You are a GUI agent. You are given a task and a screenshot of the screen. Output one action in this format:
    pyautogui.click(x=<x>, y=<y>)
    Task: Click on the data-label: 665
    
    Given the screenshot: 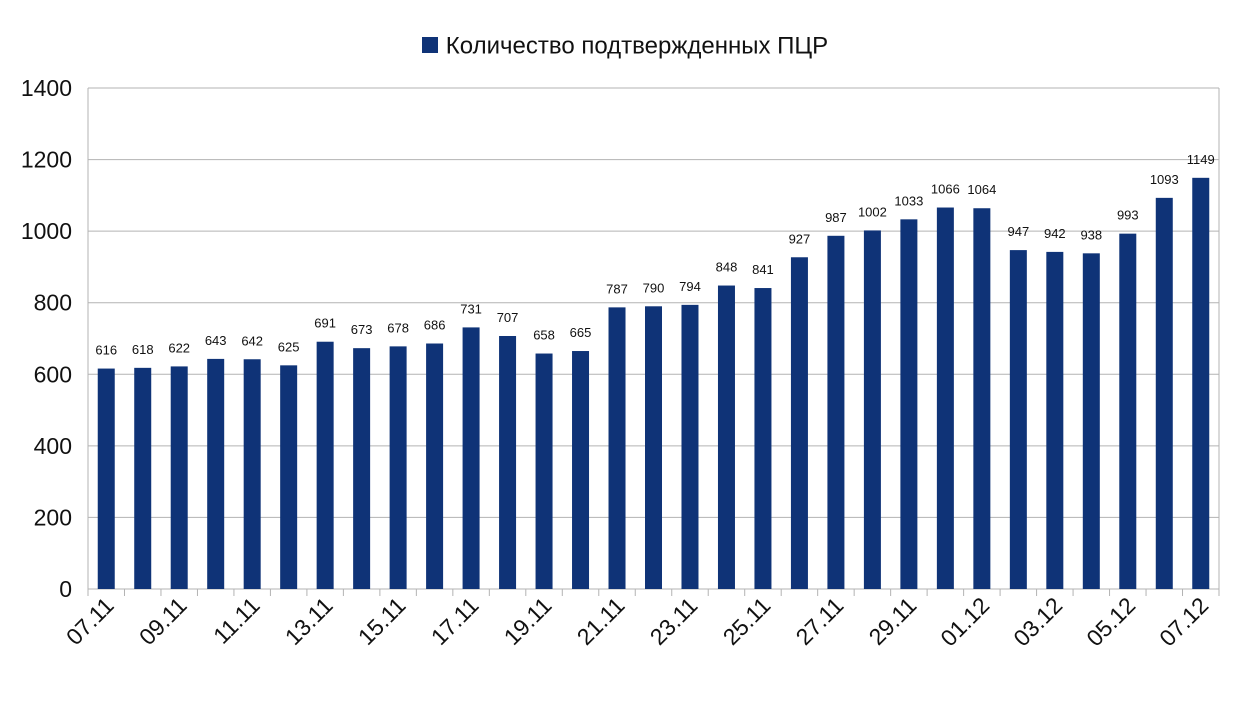 What is the action you would take?
    pyautogui.click(x=581, y=332)
    